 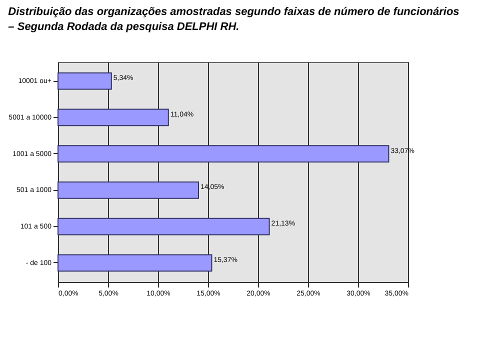 What do you see at coordinates (124, 27) in the screenshot?
I see `chart-subtitle: – Segunda Rodada da pesquisa DELPHI RH.` at bounding box center [124, 27].